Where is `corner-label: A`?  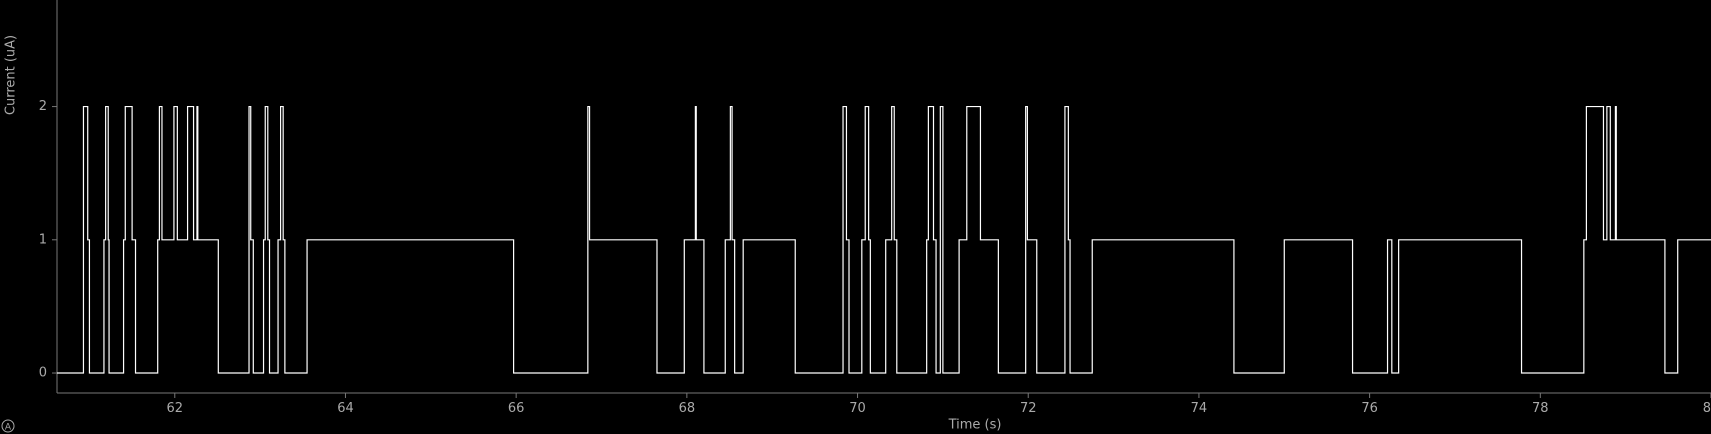 corner-label: A is located at coordinates (8, 428).